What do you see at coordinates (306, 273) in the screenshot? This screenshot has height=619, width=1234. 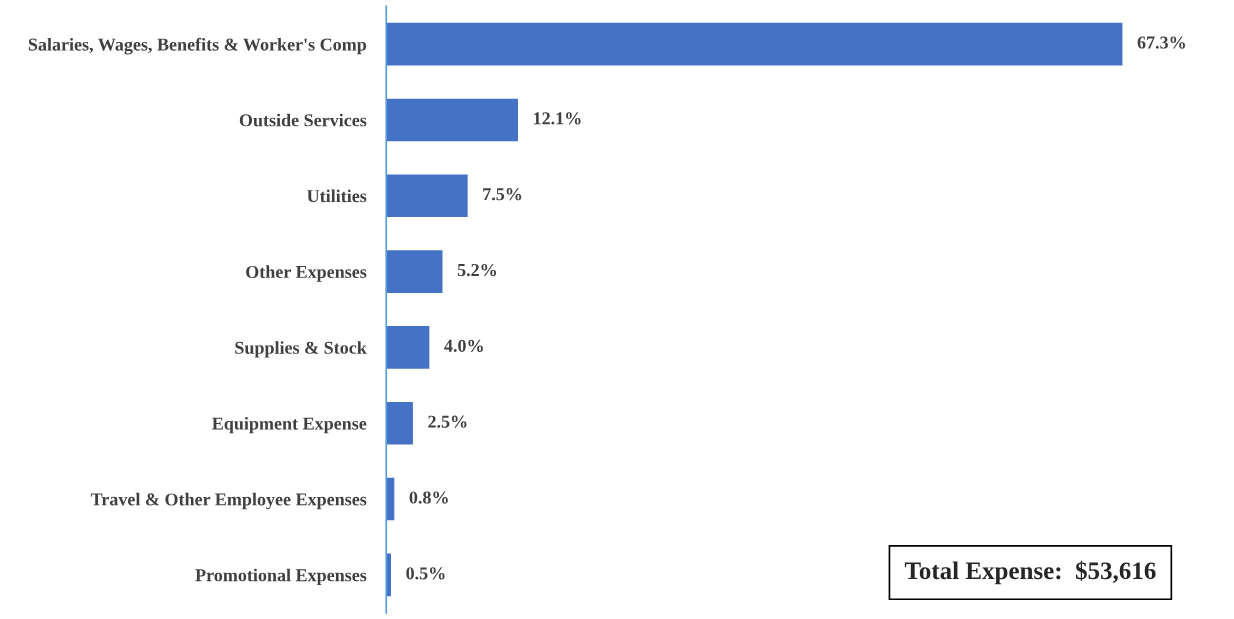 I see `y-tick-label: Other Expenses` at bounding box center [306, 273].